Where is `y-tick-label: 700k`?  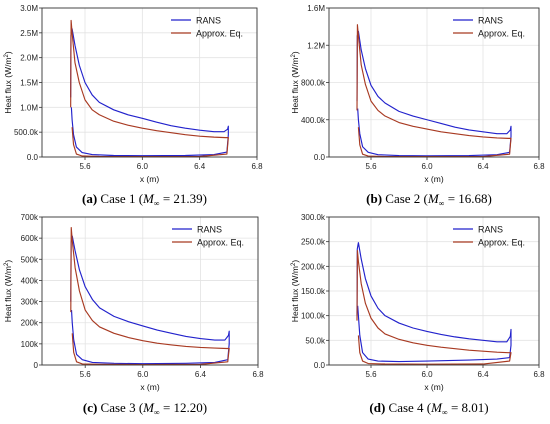
y-tick-label: 700k is located at coordinates (30, 217).